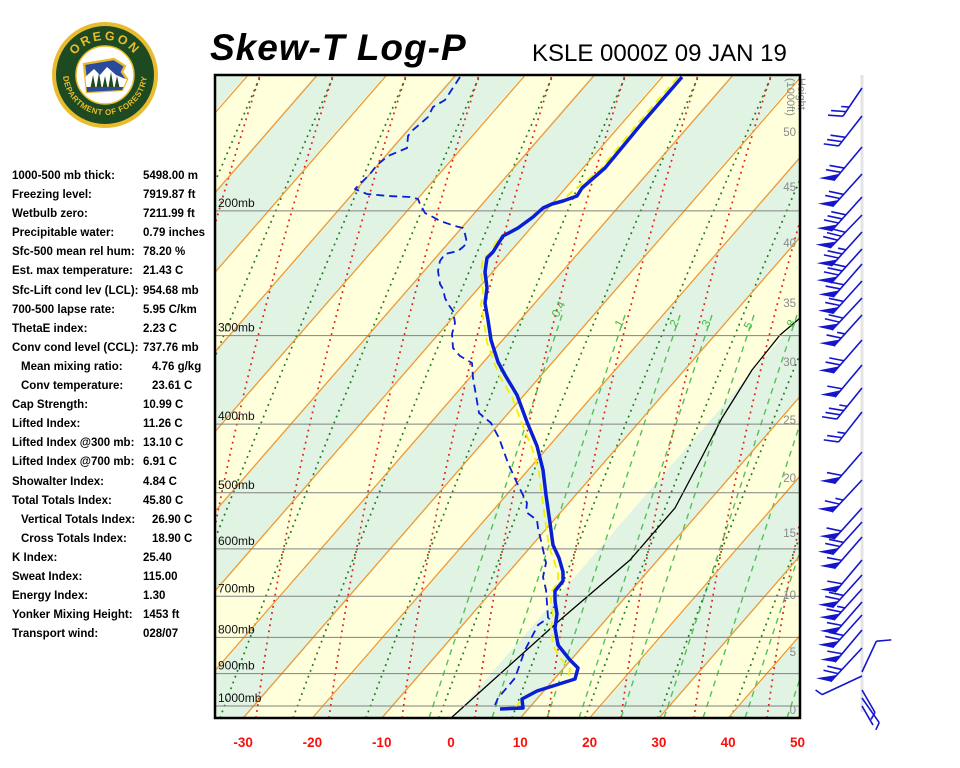 The image size is (960, 768). Describe the element at coordinates (78, 519) in the screenshot. I see `panel-row-label: Vertical Totals Index:` at that location.